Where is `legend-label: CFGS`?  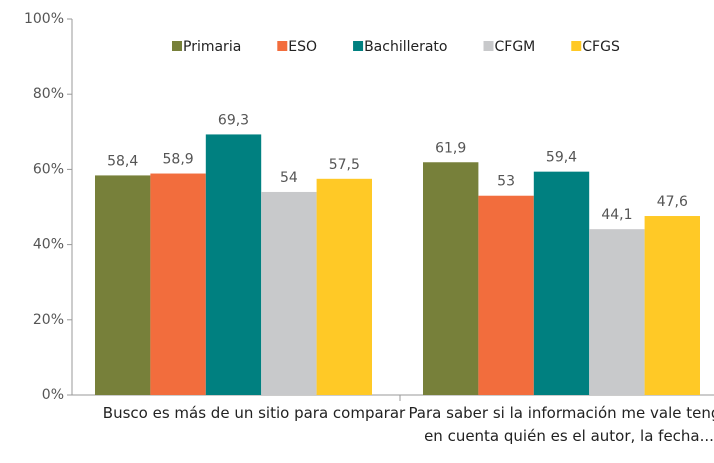 legend-label: CFGS is located at coordinates (601, 47).